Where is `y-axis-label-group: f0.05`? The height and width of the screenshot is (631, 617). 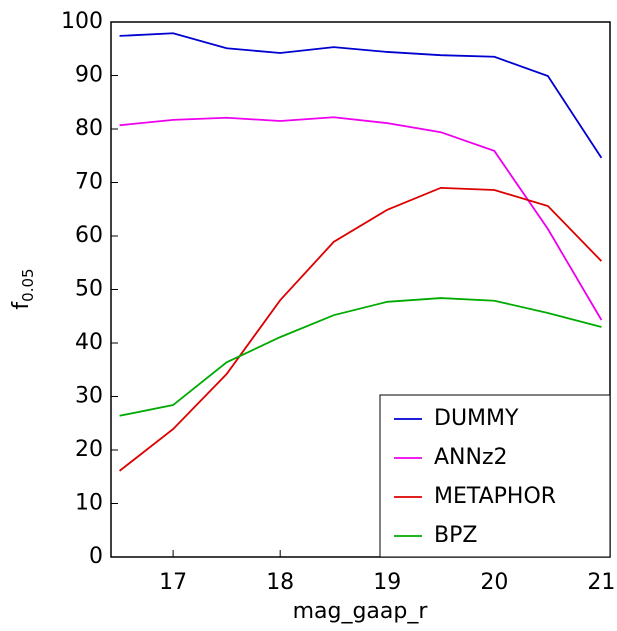 y-axis-label-group: f0.05 is located at coordinates (23, 288).